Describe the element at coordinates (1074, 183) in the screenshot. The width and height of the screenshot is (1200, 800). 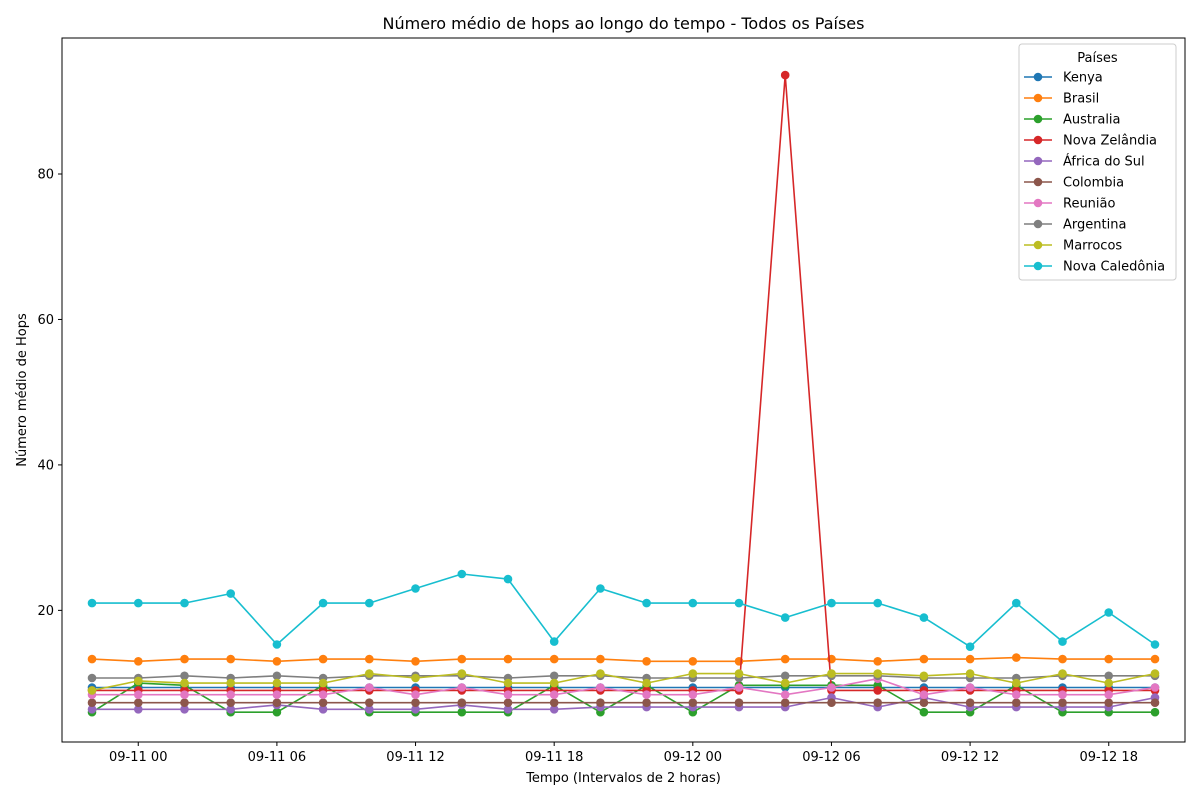
I see `legend-item: Colombia` at that location.